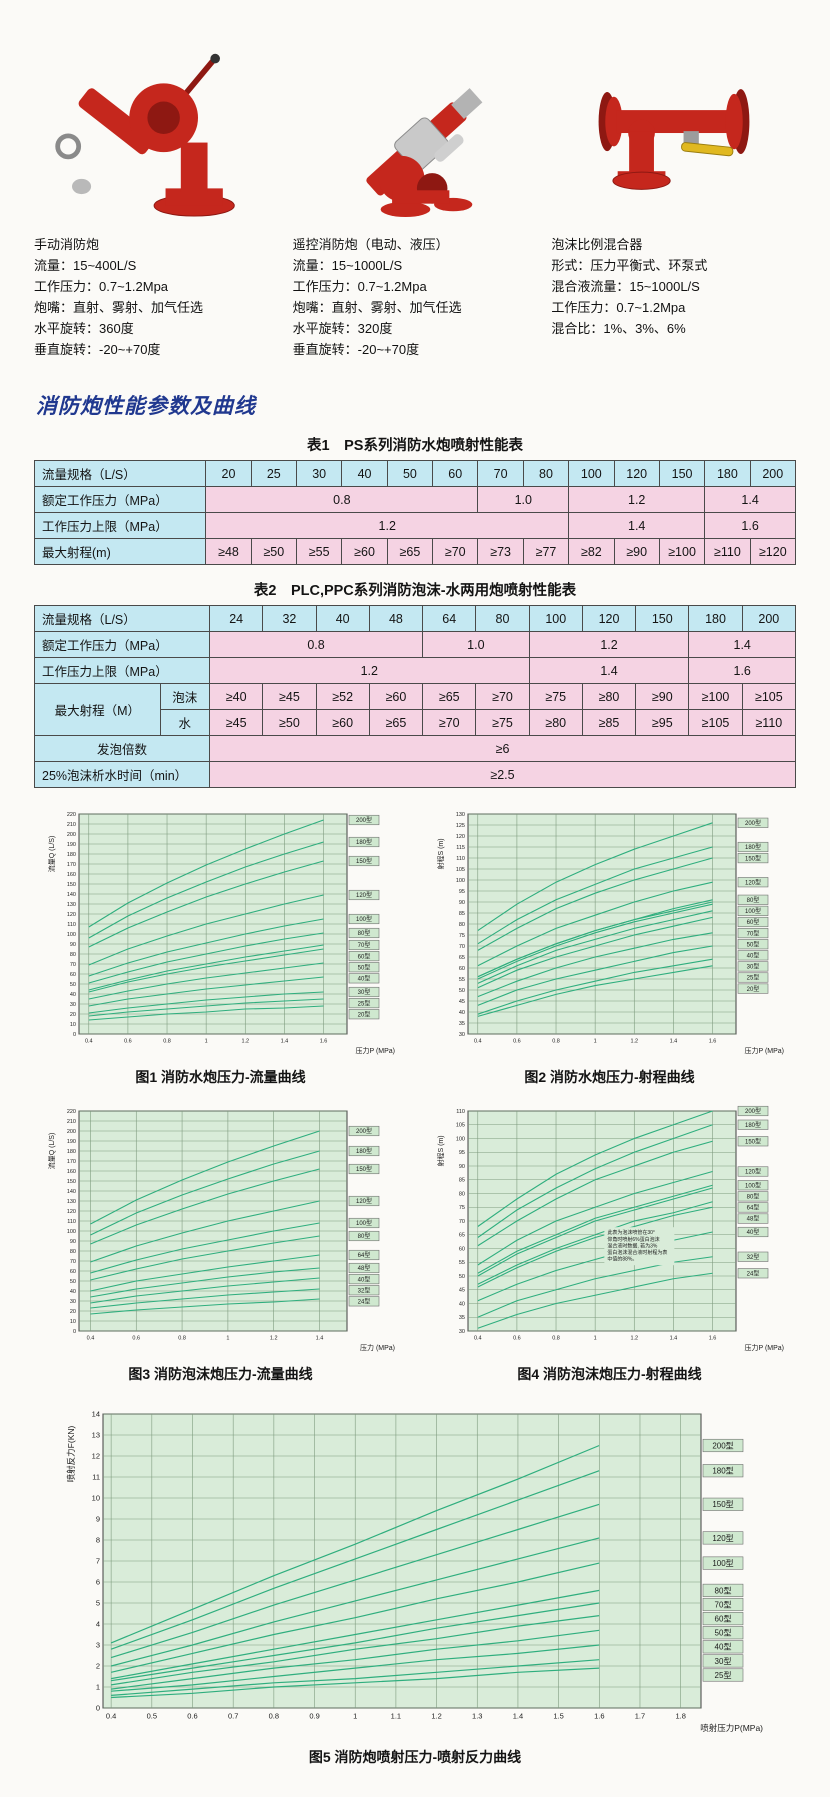 Image resolution: width=830 pixels, height=1797 pixels. I want to click on product-spec-line: 形式：压力平衡式、环泵式, so click(629, 266).